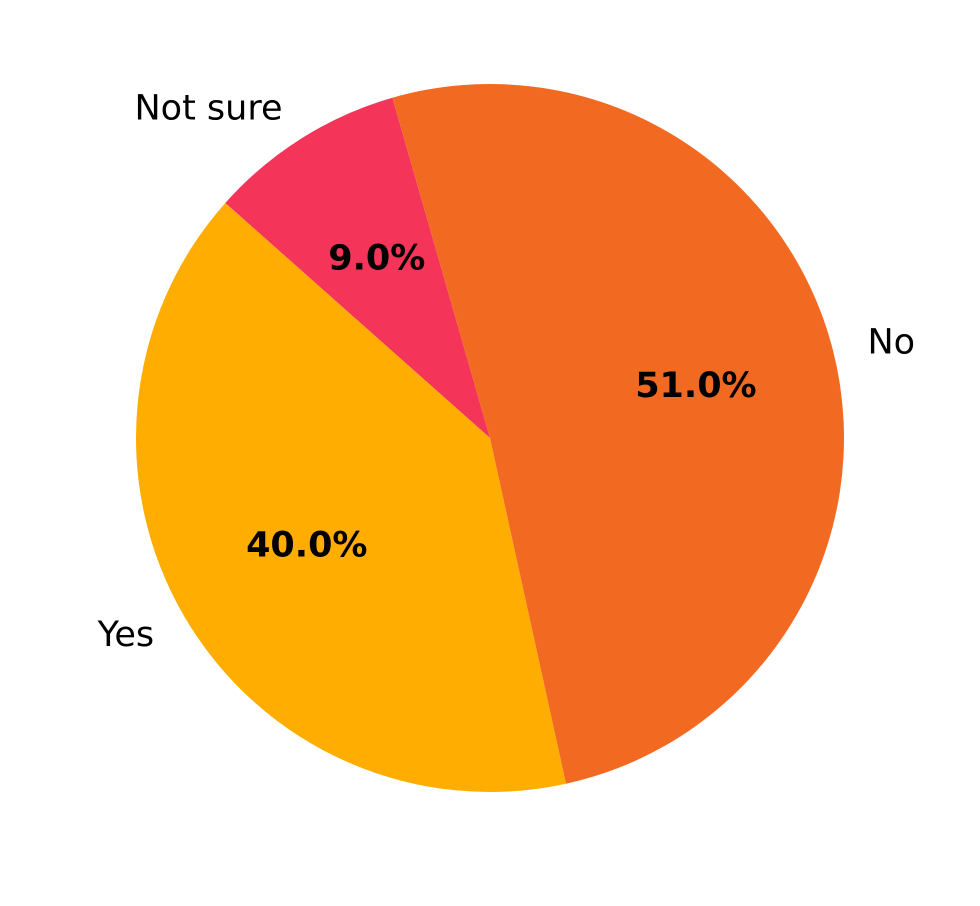  I want to click on pct-label-not-sure: 9.0%, so click(376, 258).